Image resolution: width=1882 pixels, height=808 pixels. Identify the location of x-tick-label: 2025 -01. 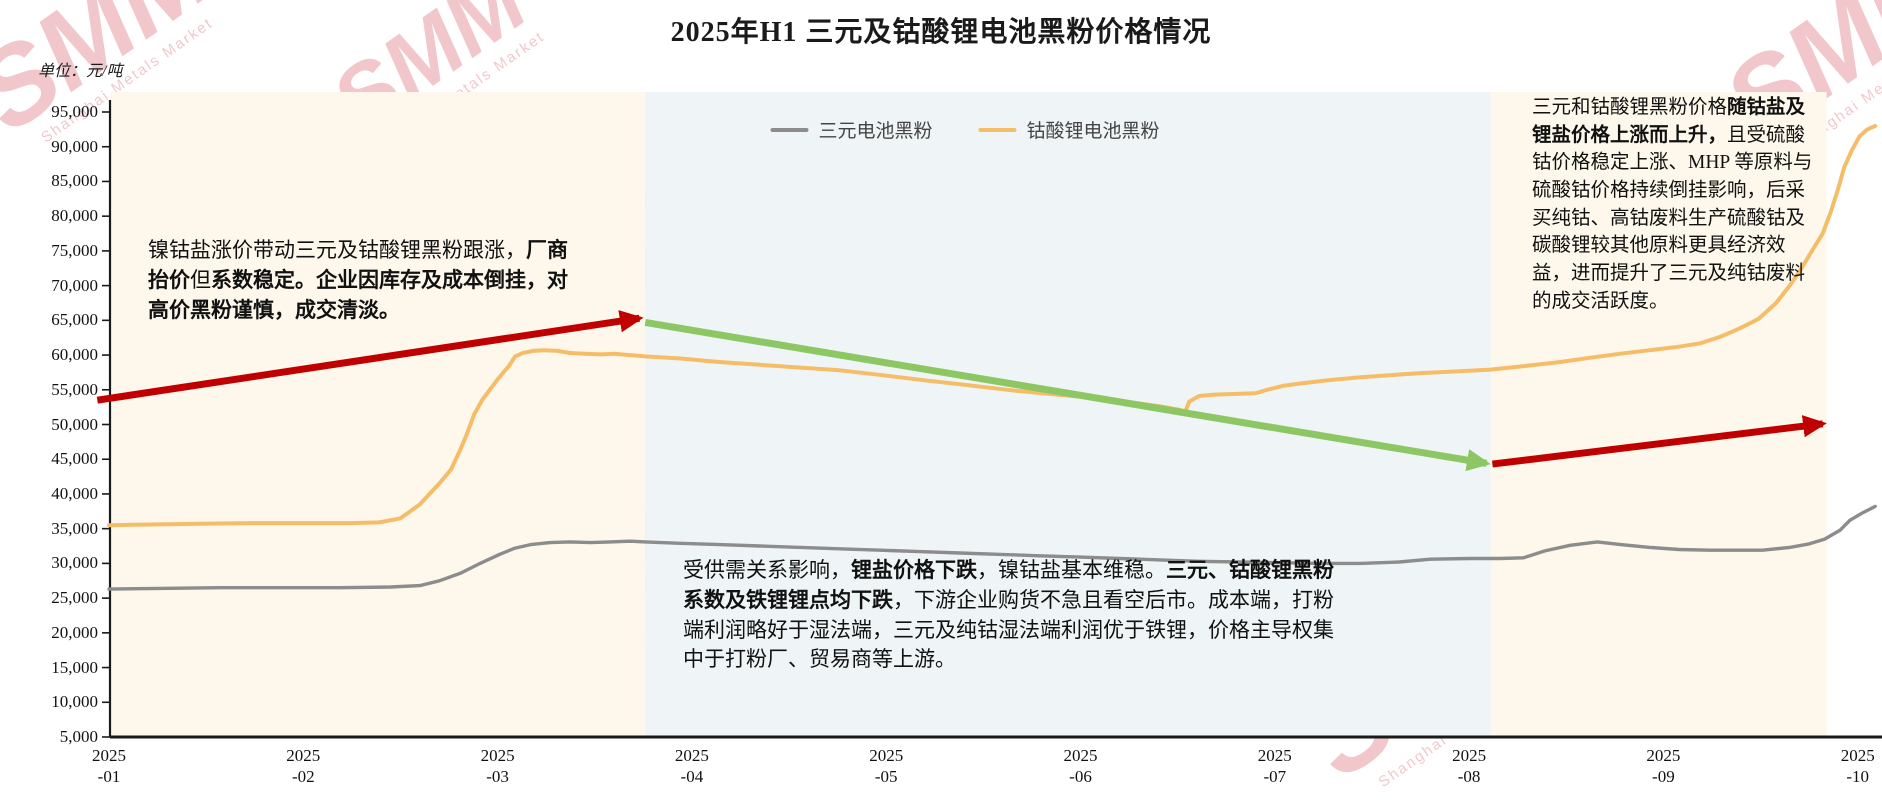
(109, 766).